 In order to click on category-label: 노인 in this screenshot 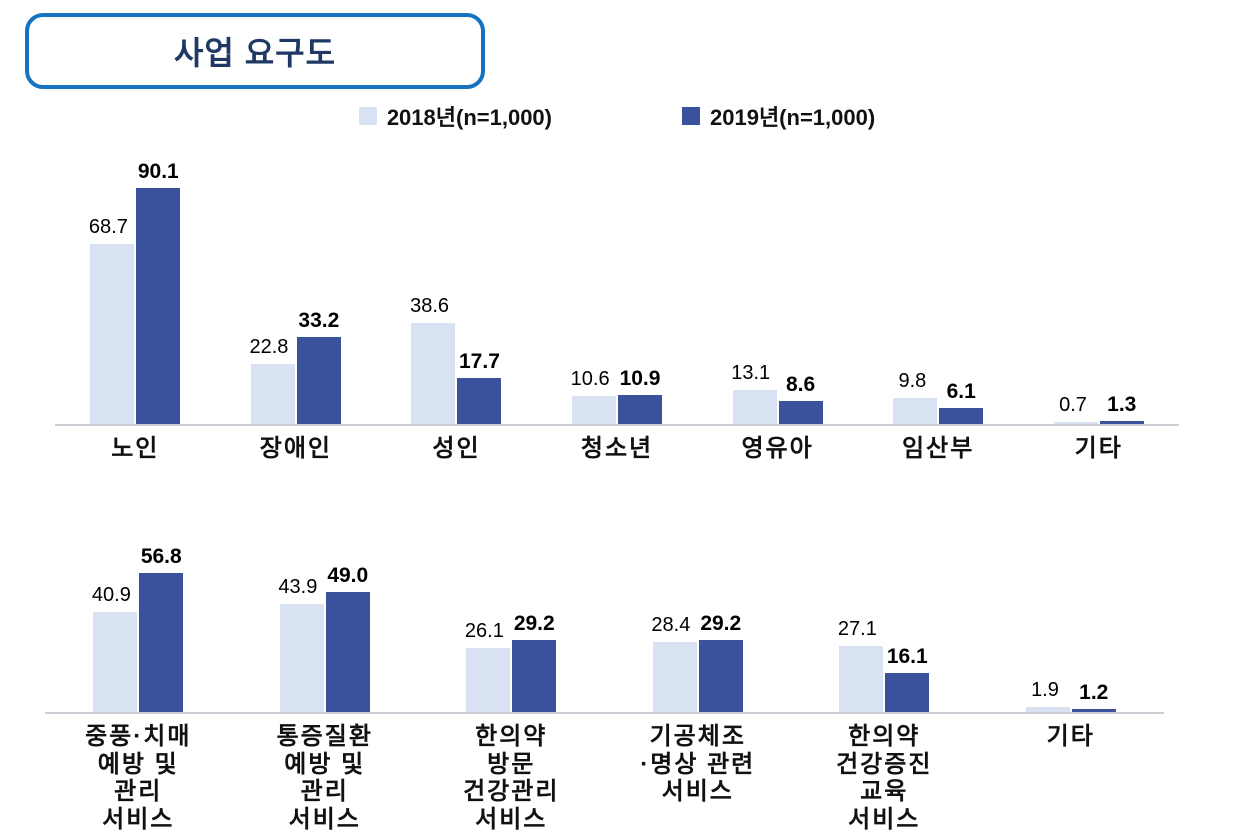, I will do `click(135, 448)`.